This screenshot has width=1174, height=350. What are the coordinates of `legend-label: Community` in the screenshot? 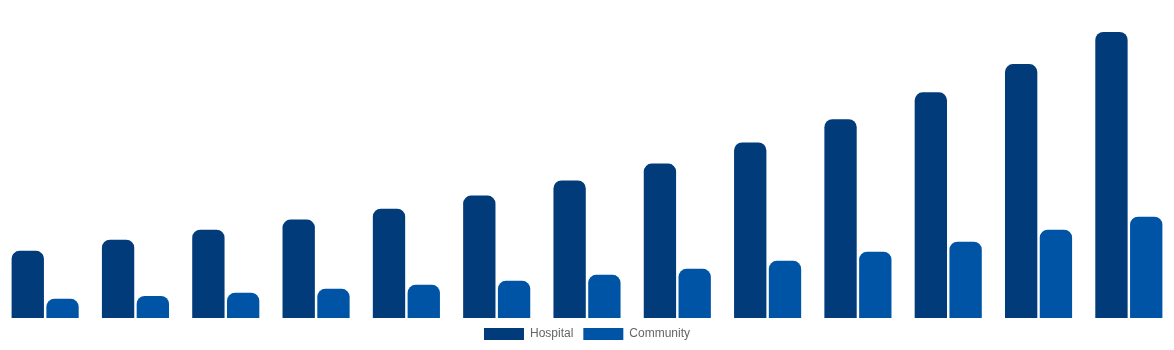 It's located at (660, 333).